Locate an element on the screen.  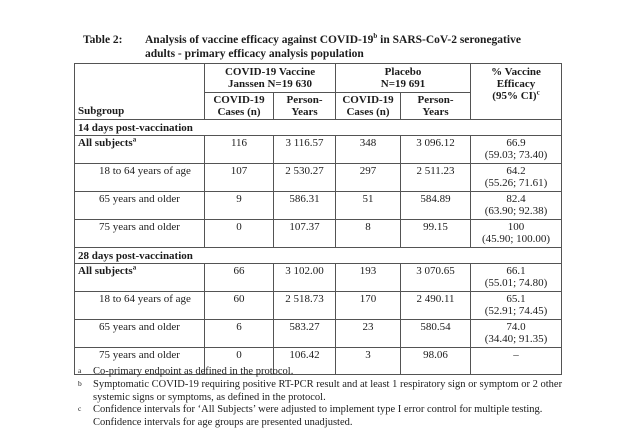
efficacy-value: 100 is located at coordinates (516, 227).